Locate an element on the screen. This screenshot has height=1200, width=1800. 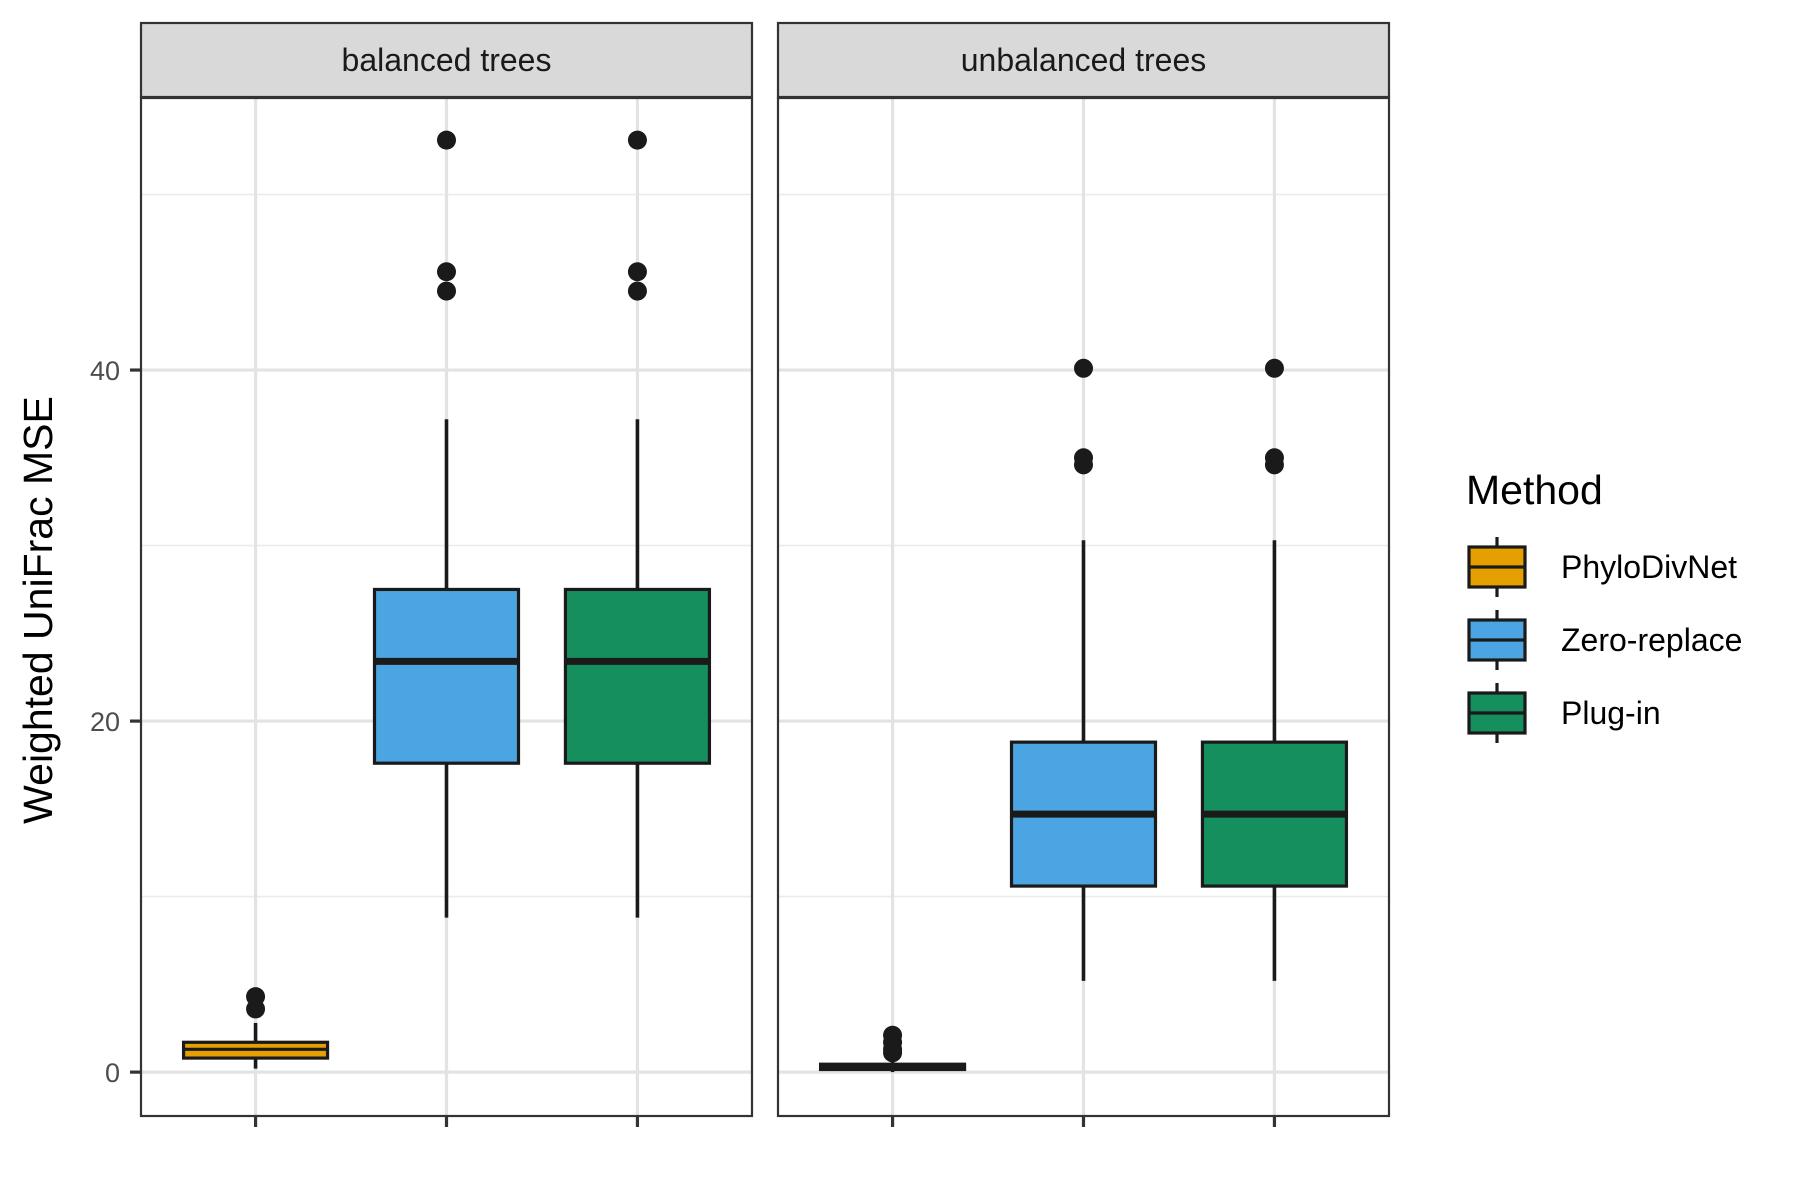
y-tick-label: 0 is located at coordinates (112, 1073).